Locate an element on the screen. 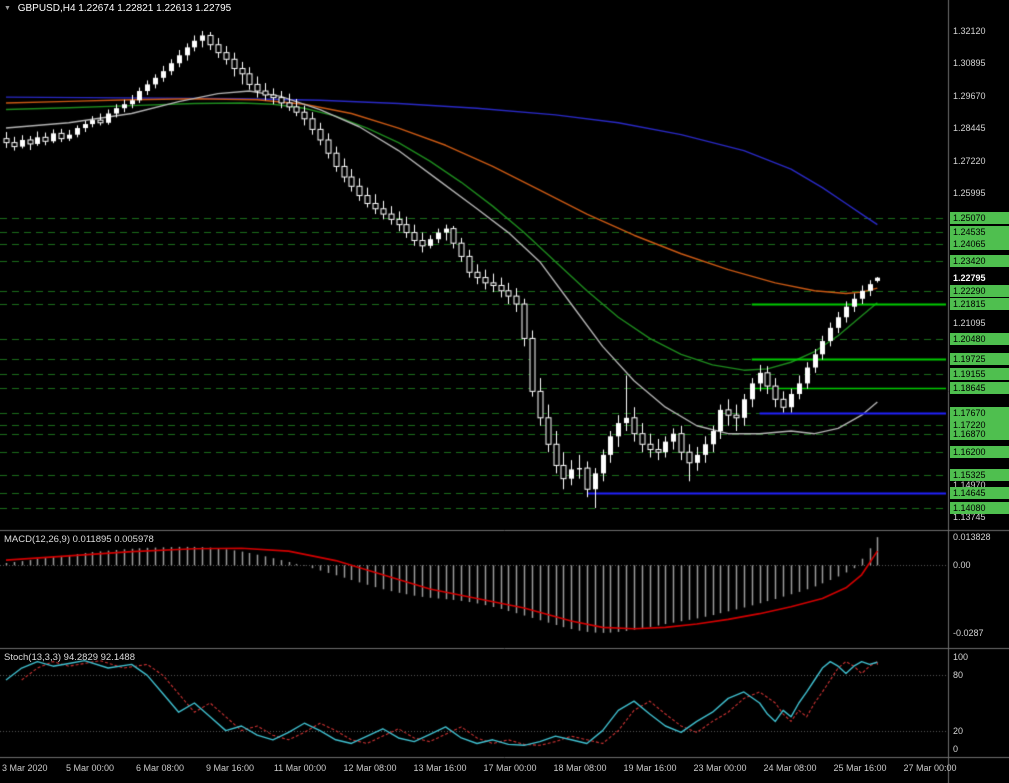 The height and width of the screenshot is (783, 1009). macd-axis-label: 0.00 is located at coordinates (962, 565).